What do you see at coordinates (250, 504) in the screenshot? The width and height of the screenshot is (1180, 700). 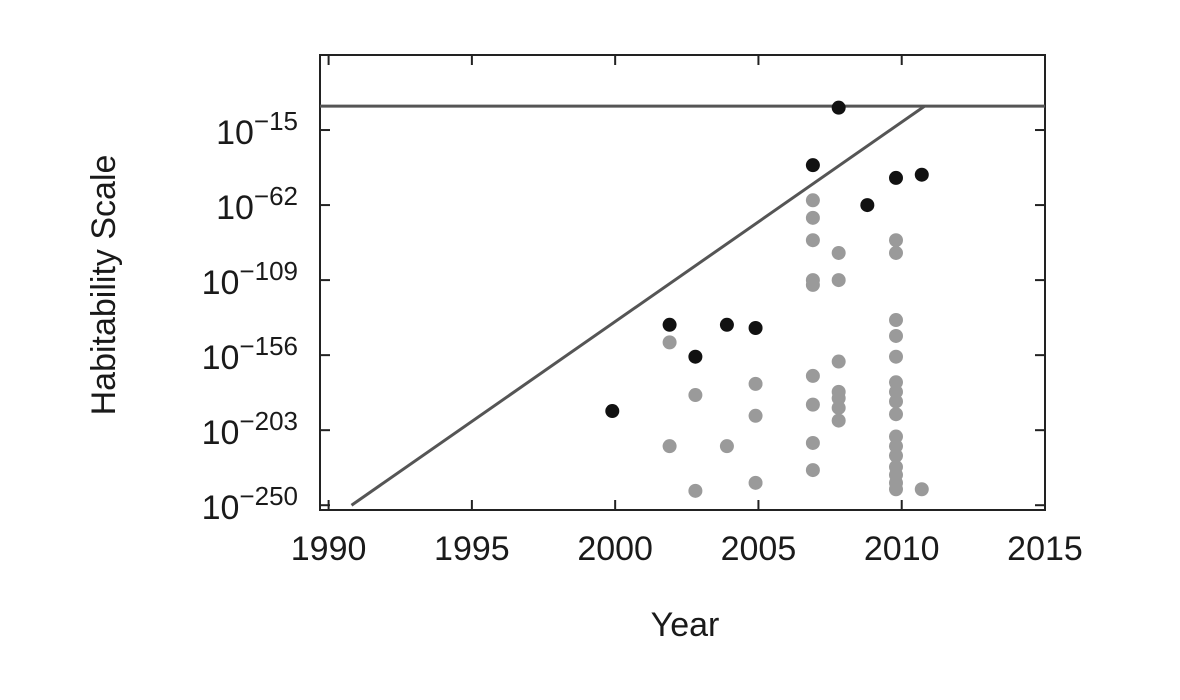 I see `y-tick-label: 10−250` at bounding box center [250, 504].